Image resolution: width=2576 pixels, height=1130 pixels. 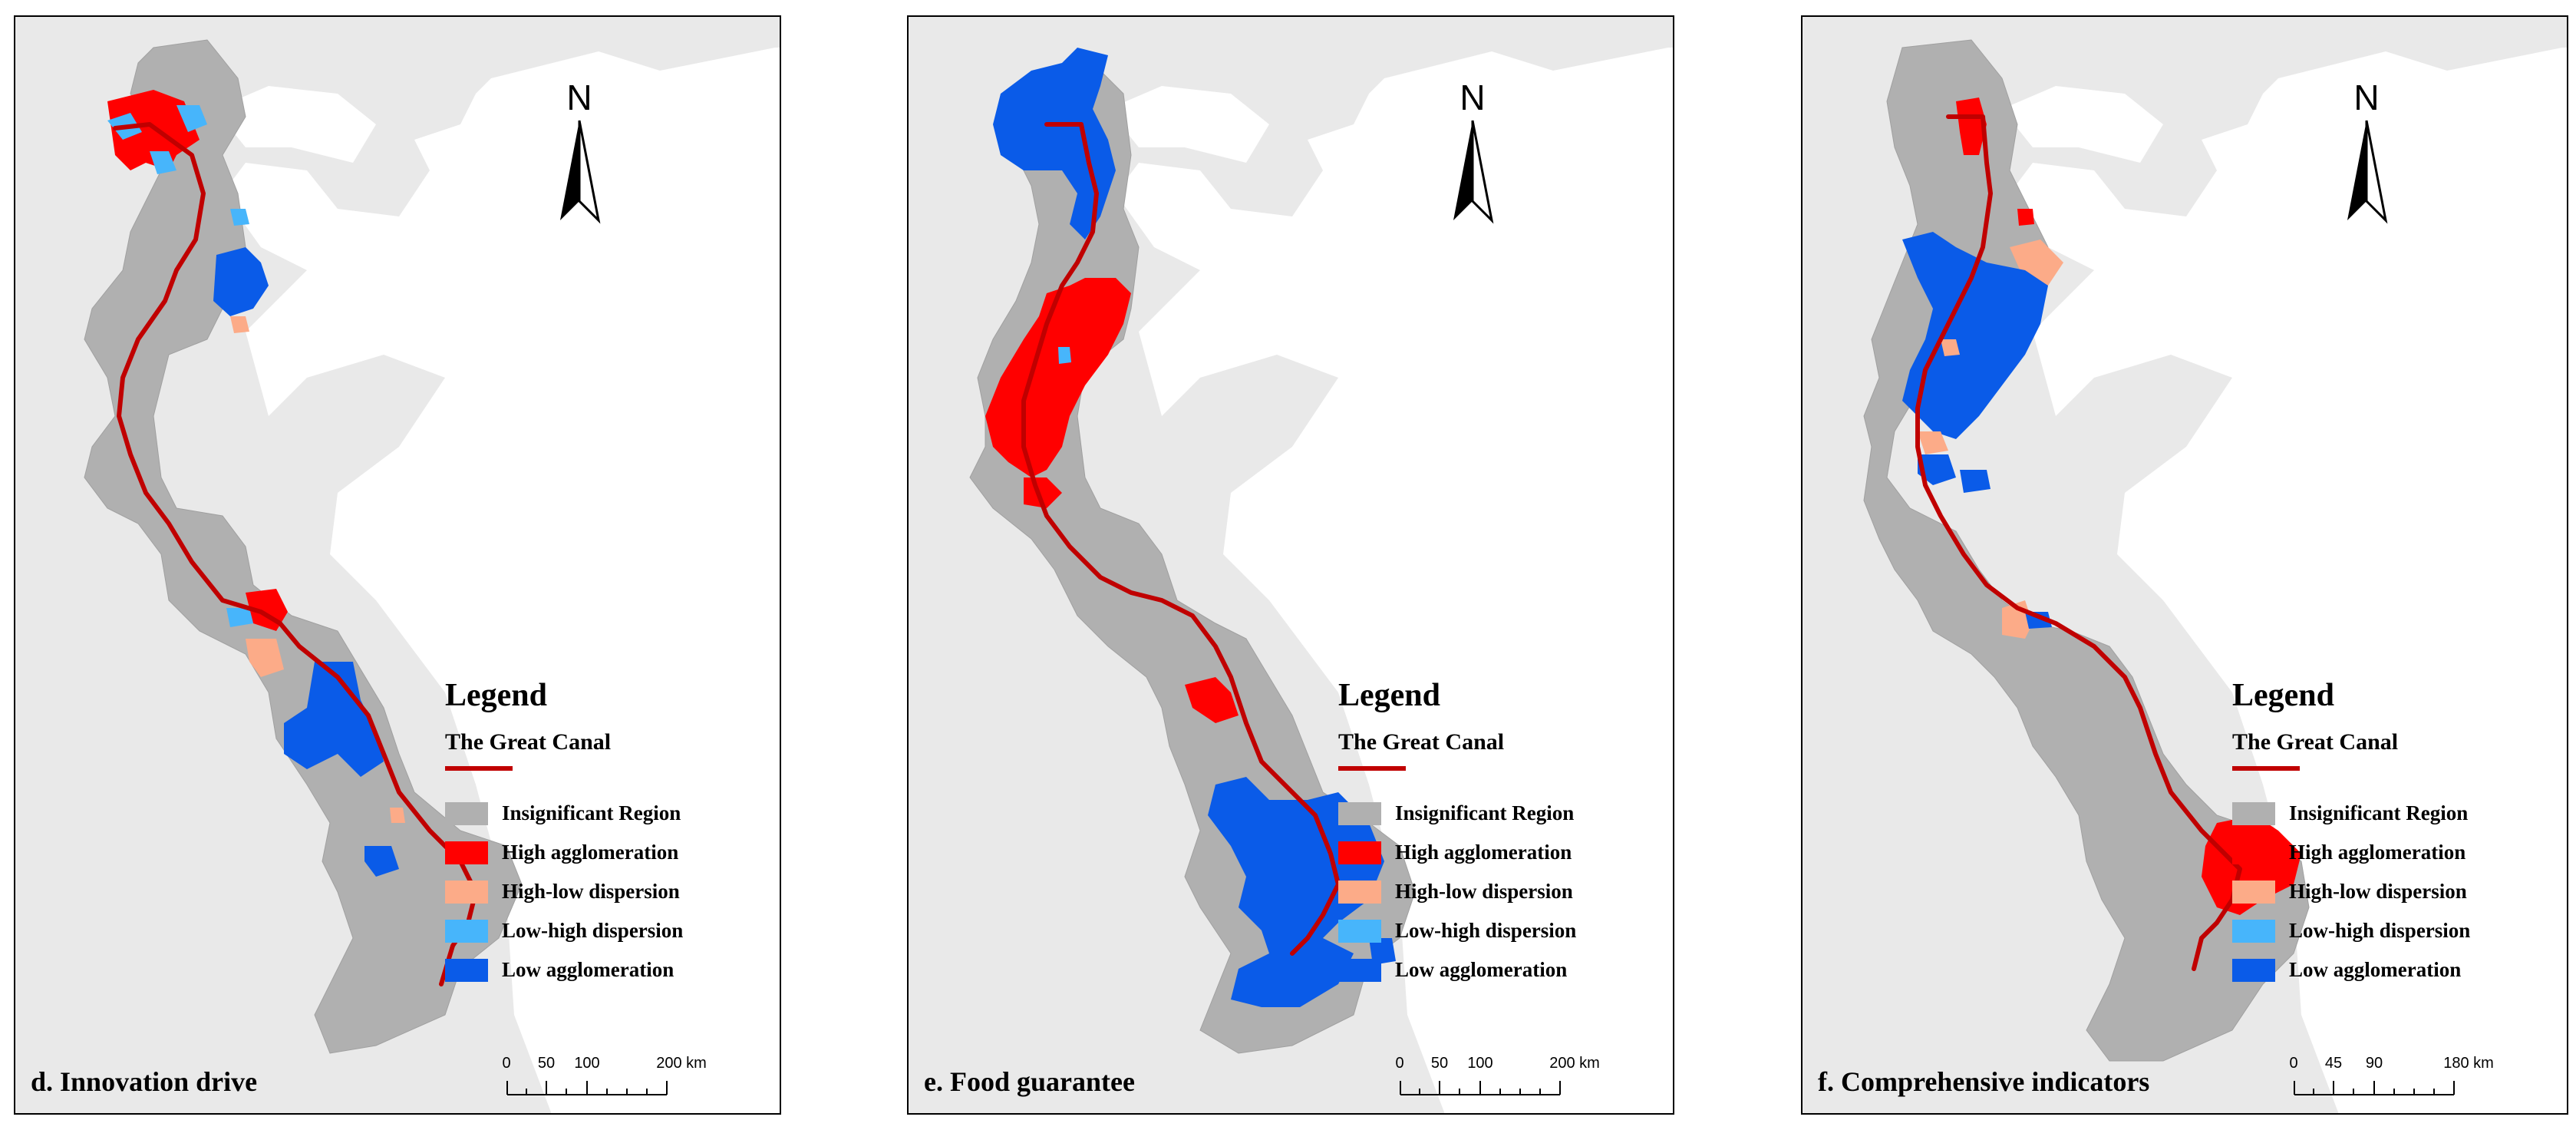 I want to click on great-canal-line, so click(x=2078, y=542).